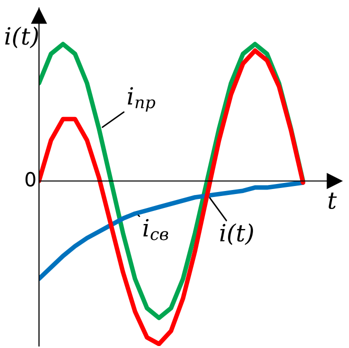  Describe the element at coordinates (21, 37) in the screenshot. I see `y-axis-title: i(t)` at that location.